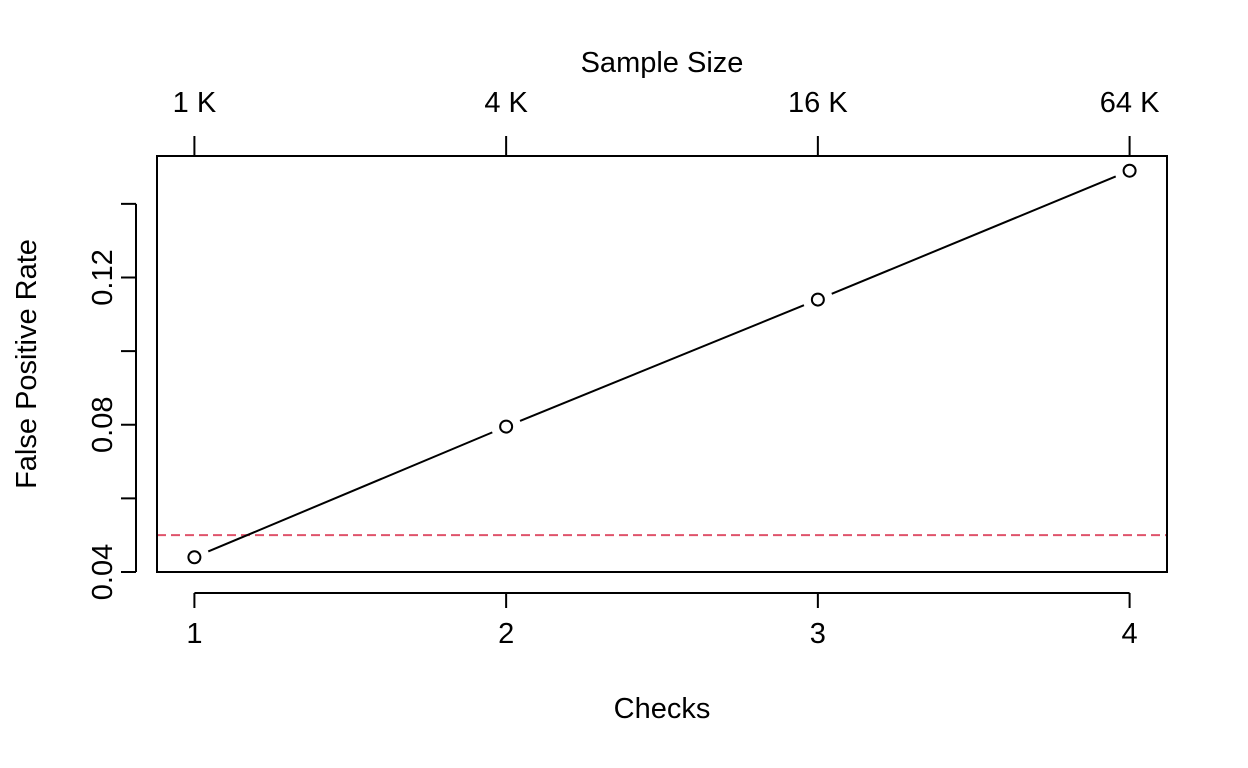 Image resolution: width=1248 pixels, height=768 pixels. Describe the element at coordinates (1130, 103) in the screenshot. I see `top-tick-label: 64 K` at that location.